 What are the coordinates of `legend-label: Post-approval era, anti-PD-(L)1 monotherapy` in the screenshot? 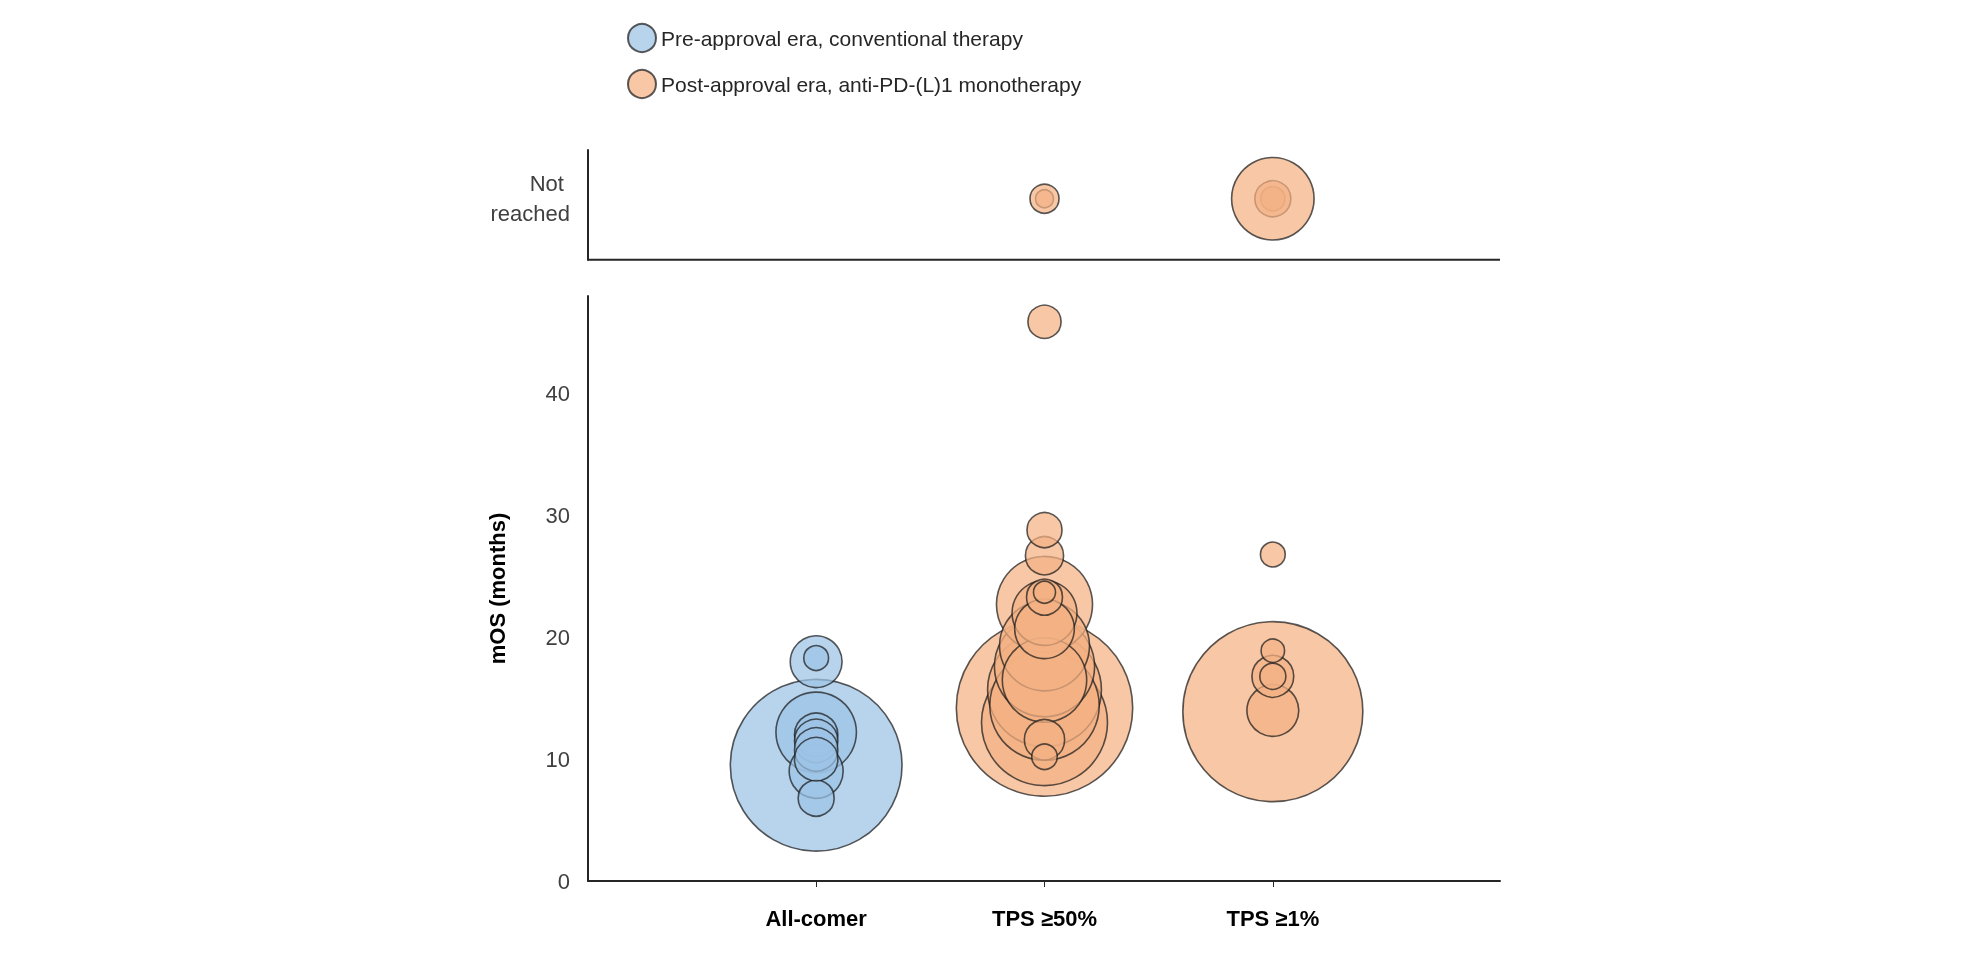 It's located at (871, 84).